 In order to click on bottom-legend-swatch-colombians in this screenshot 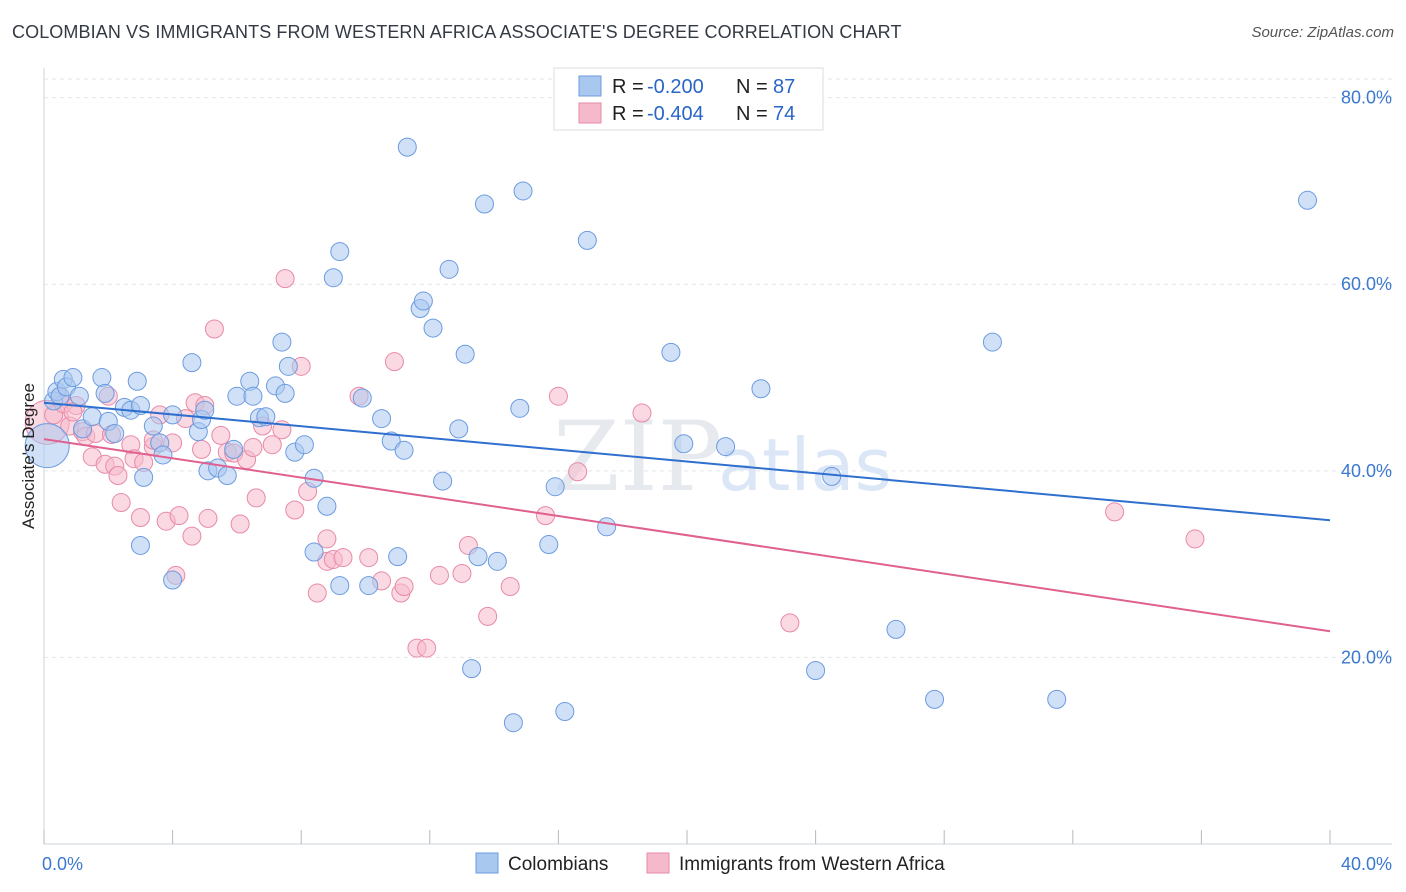, I will do `click(487, 863)`.